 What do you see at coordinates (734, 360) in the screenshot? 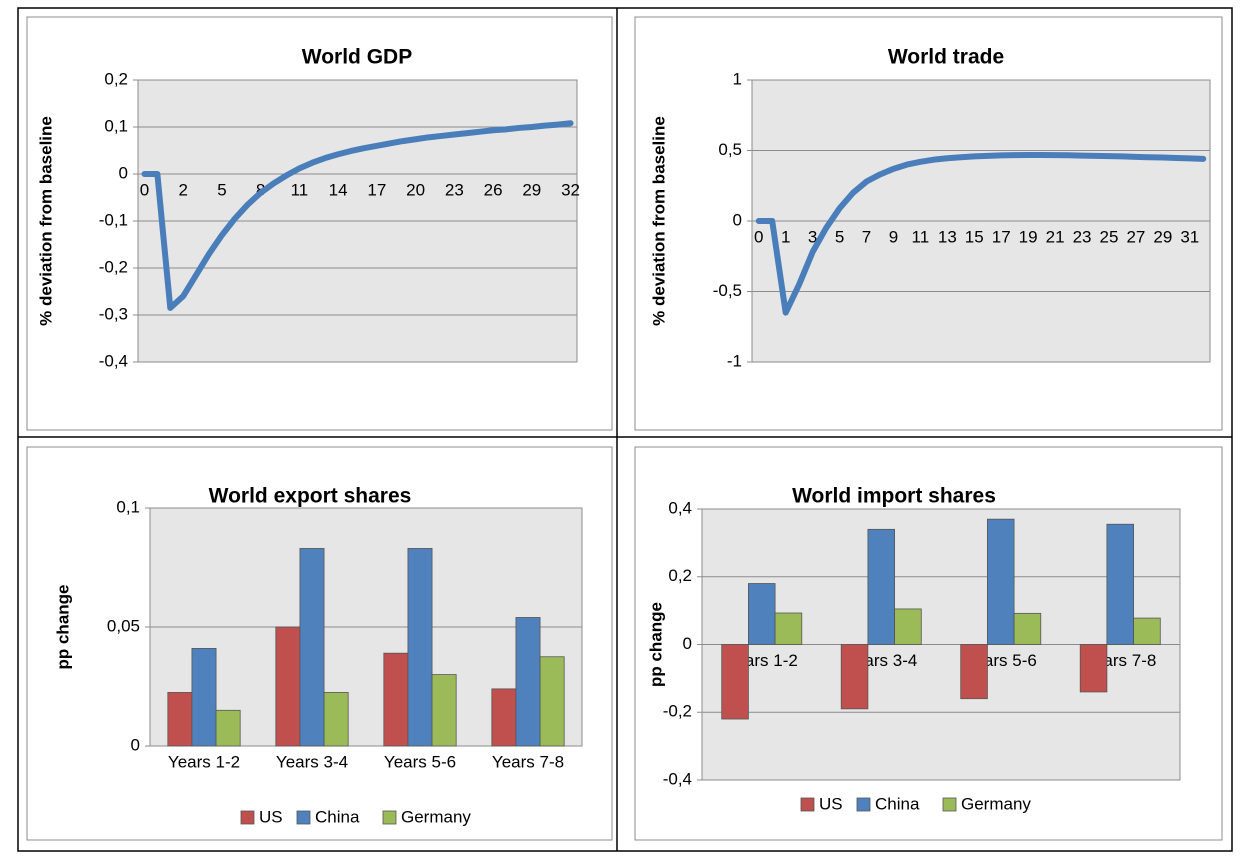
I see `y-tick-label: -1` at bounding box center [734, 360].